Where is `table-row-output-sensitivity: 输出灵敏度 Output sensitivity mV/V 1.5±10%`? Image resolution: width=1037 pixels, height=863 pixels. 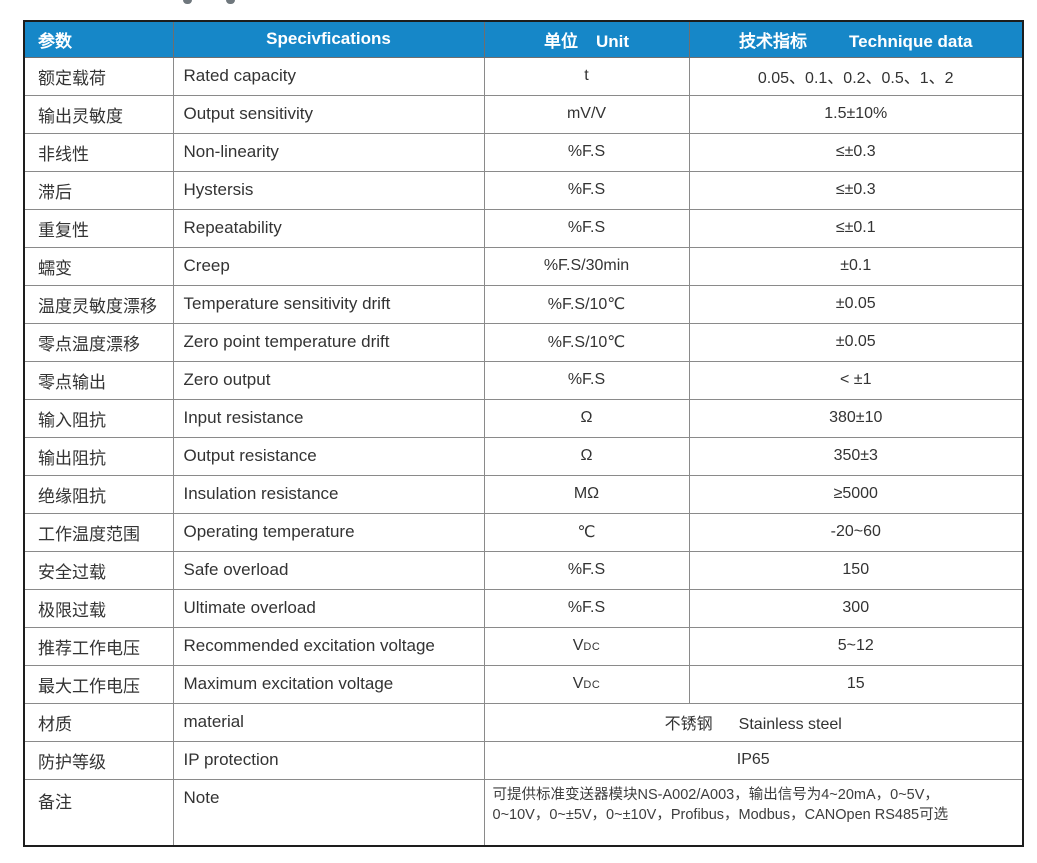 table-row-output-sensitivity: 输出灵敏度 Output sensitivity mV/V 1.5±10% is located at coordinates (523, 114).